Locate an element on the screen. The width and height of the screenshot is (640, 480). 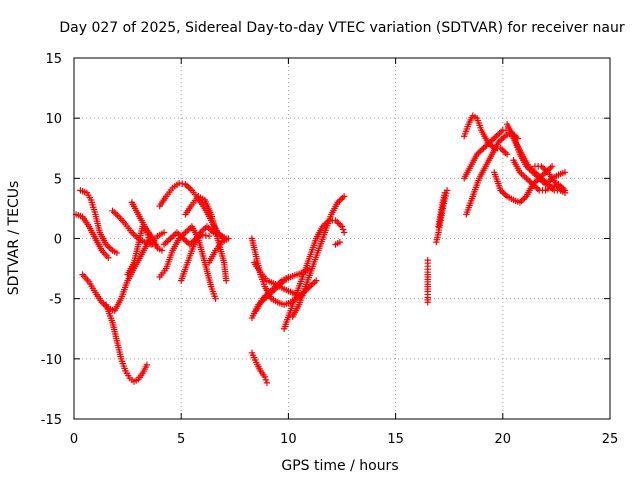
series-arc16 is located at coordinates (277, 279).